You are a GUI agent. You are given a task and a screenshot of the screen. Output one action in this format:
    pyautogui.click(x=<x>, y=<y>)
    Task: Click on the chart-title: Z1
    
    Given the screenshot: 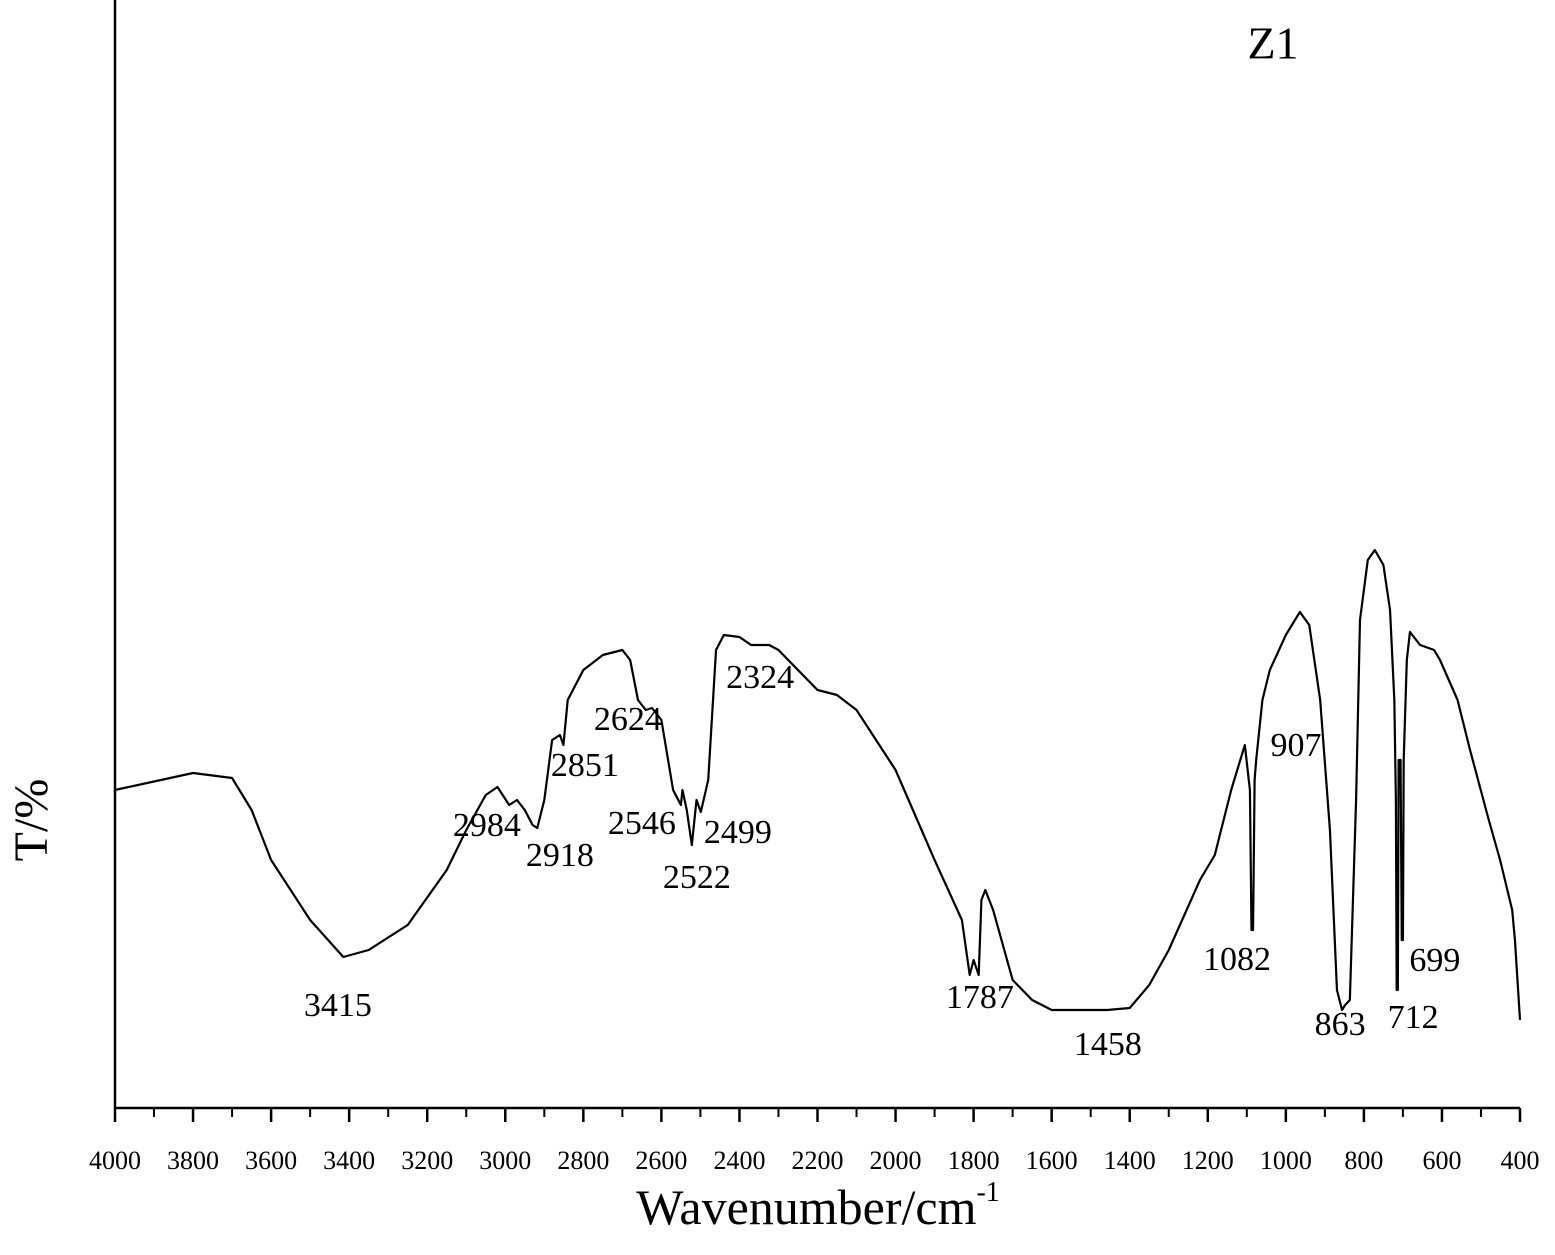 What is the action you would take?
    pyautogui.click(x=1272, y=43)
    